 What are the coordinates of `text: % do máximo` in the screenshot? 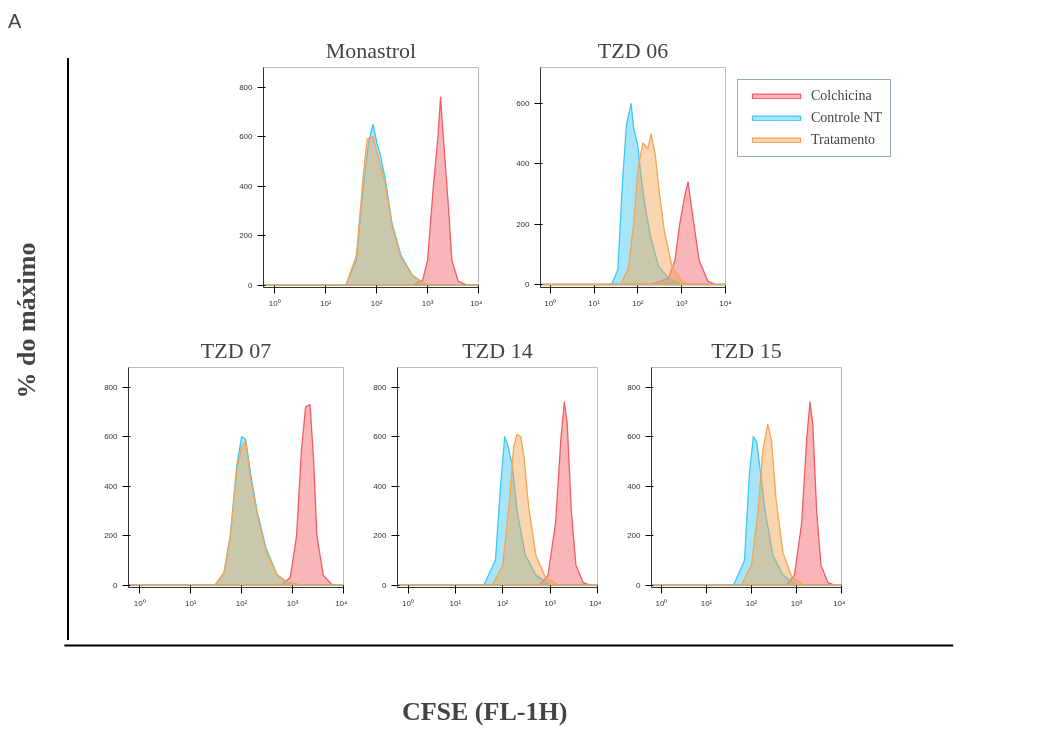 It's located at (27, 320).